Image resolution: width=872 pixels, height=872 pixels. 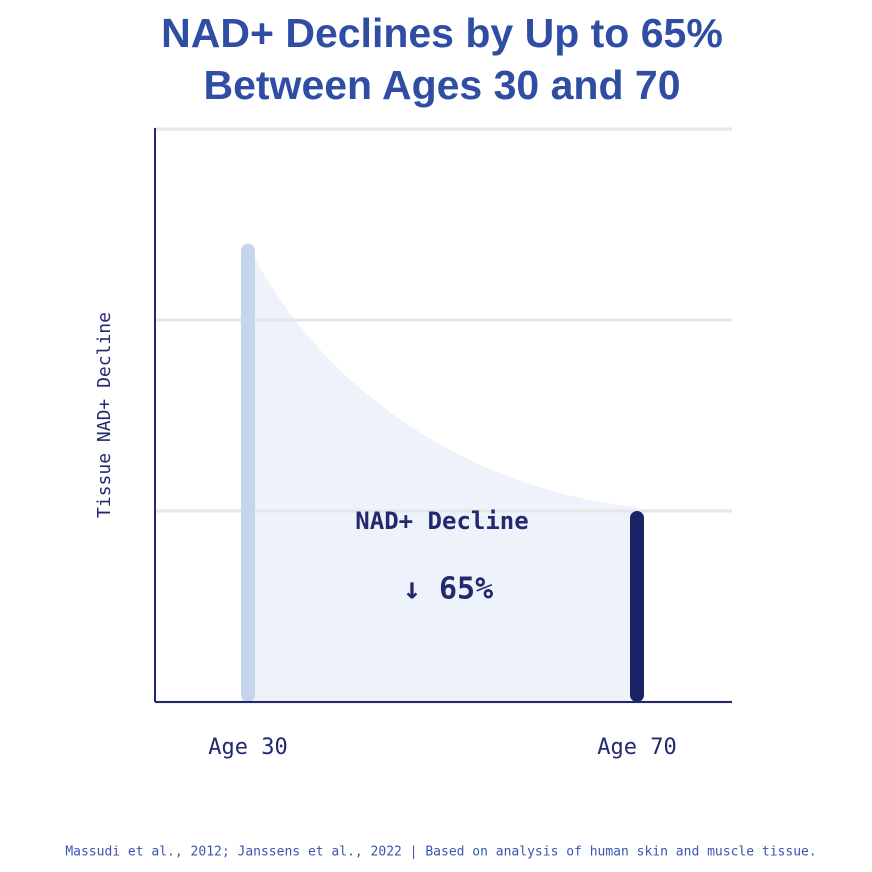 I want to click on chart-title: NAD+ Declines by Up to 65%, so click(x=442, y=33).